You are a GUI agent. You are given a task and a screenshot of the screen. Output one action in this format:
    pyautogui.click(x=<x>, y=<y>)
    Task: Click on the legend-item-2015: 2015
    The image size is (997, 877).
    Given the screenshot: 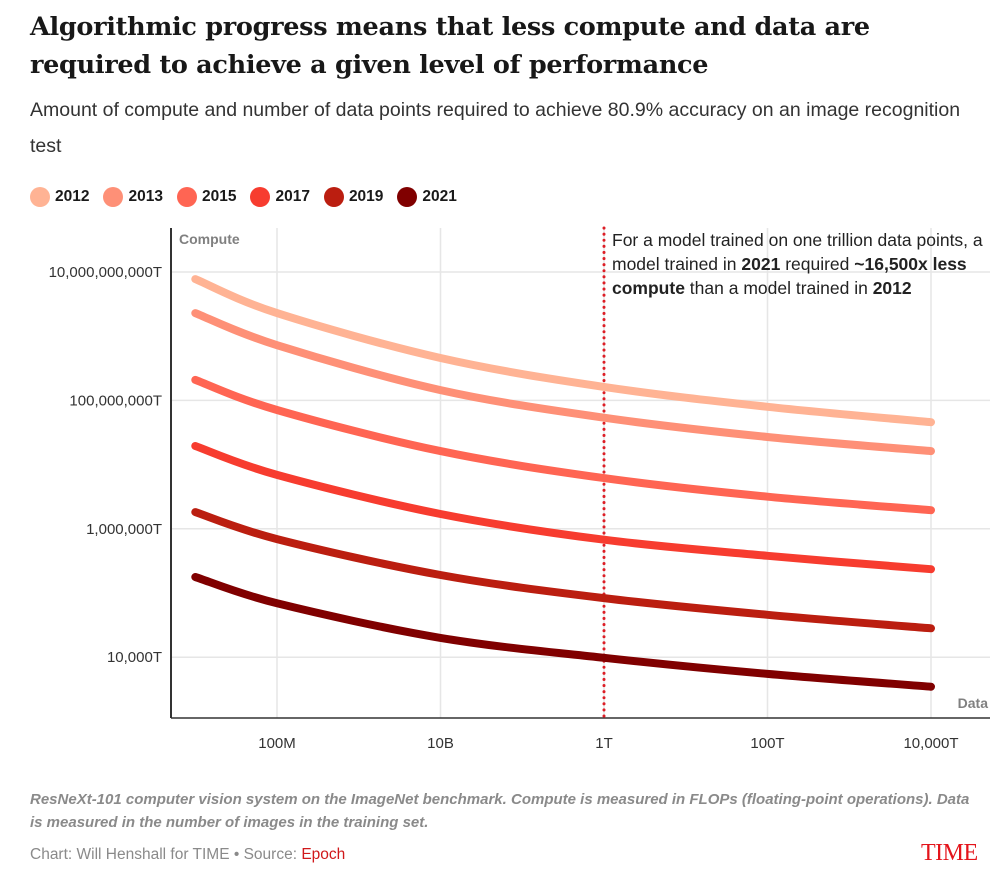 What is the action you would take?
    pyautogui.click(x=206, y=197)
    